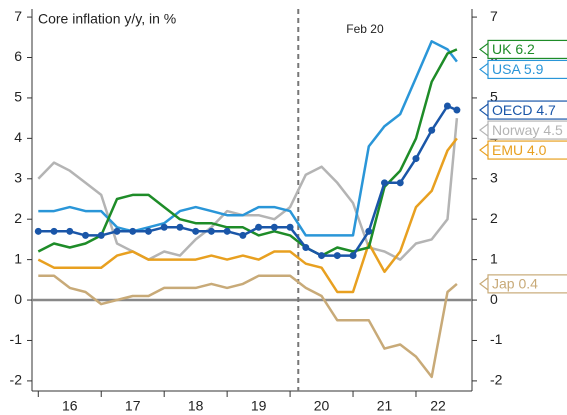 The width and height of the screenshot is (567, 415). Describe the element at coordinates (322, 406) in the screenshot. I see `x-tick-label: 20` at that location.